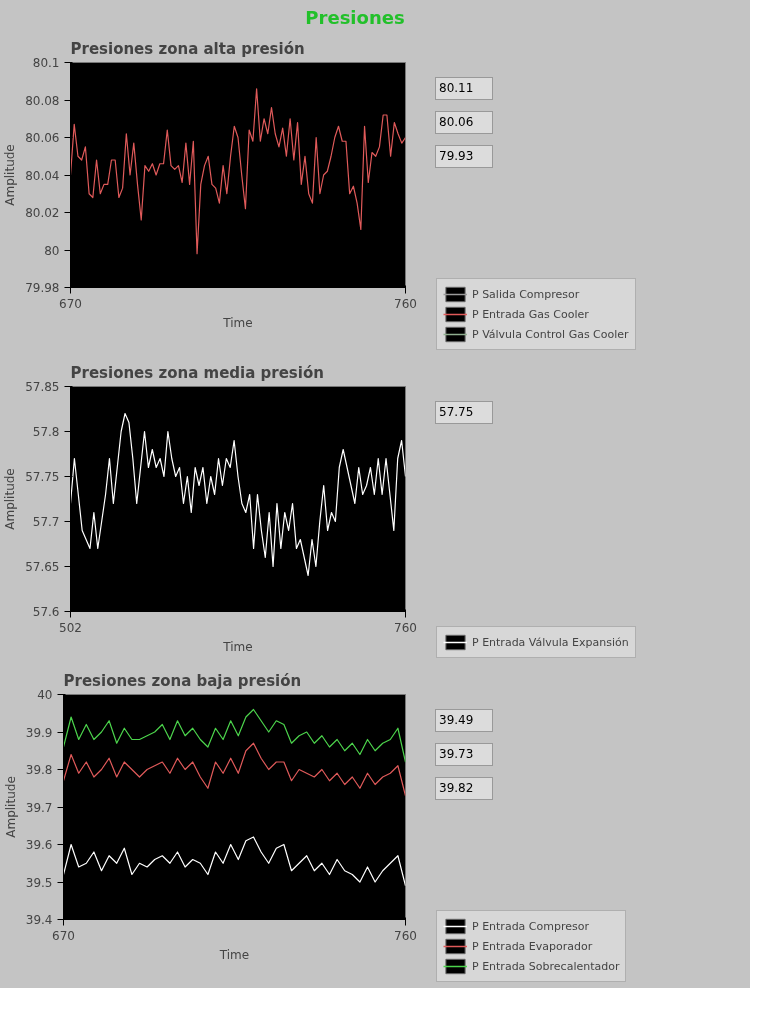  Describe the element at coordinates (42, 100) in the screenshot. I see `y-tick-label: 80.08` at that location.